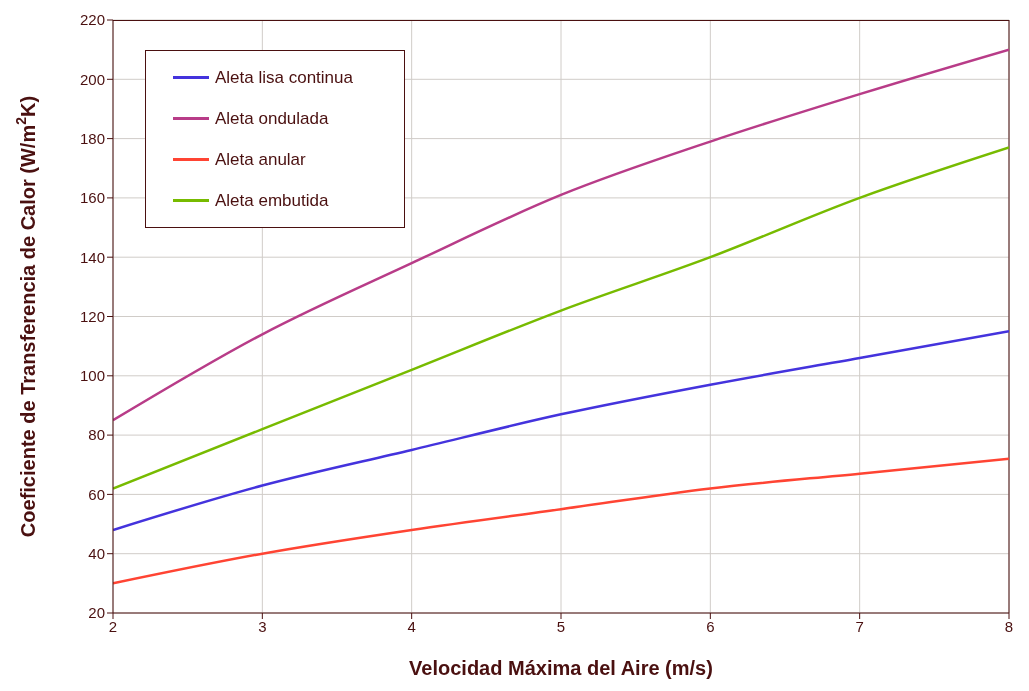 The image size is (1029, 691). Describe the element at coordinates (92, 79) in the screenshot. I see `y-tick-label: 200` at that location.